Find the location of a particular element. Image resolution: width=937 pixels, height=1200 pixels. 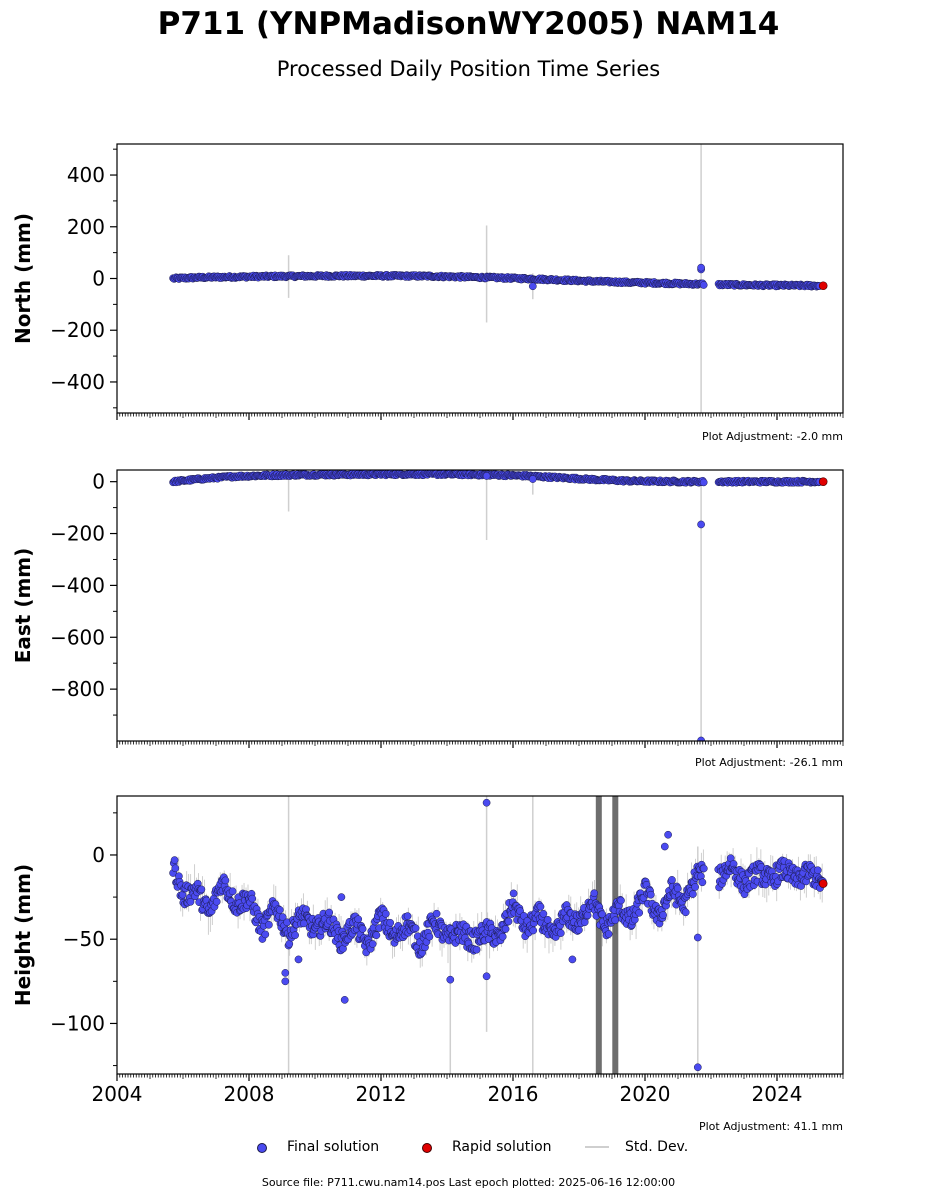

chart-subtitle: Processed Daily Position Time Series is located at coordinates (468, 69).